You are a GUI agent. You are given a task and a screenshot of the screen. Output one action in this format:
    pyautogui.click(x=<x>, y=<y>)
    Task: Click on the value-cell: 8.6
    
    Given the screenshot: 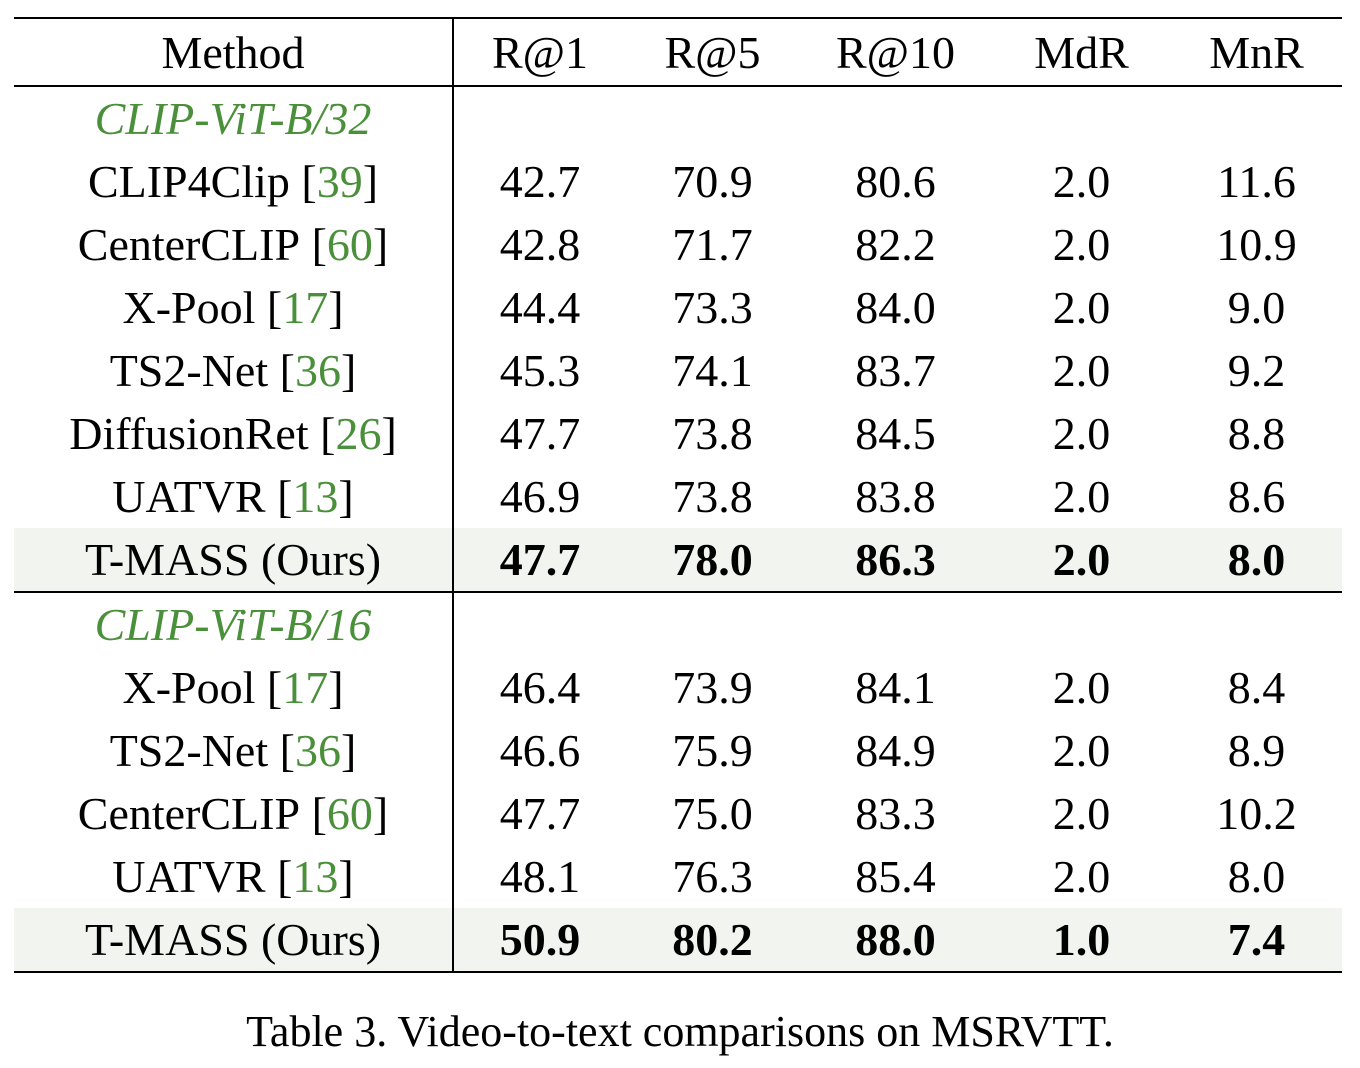 What is the action you would take?
    pyautogui.click(x=1256, y=496)
    